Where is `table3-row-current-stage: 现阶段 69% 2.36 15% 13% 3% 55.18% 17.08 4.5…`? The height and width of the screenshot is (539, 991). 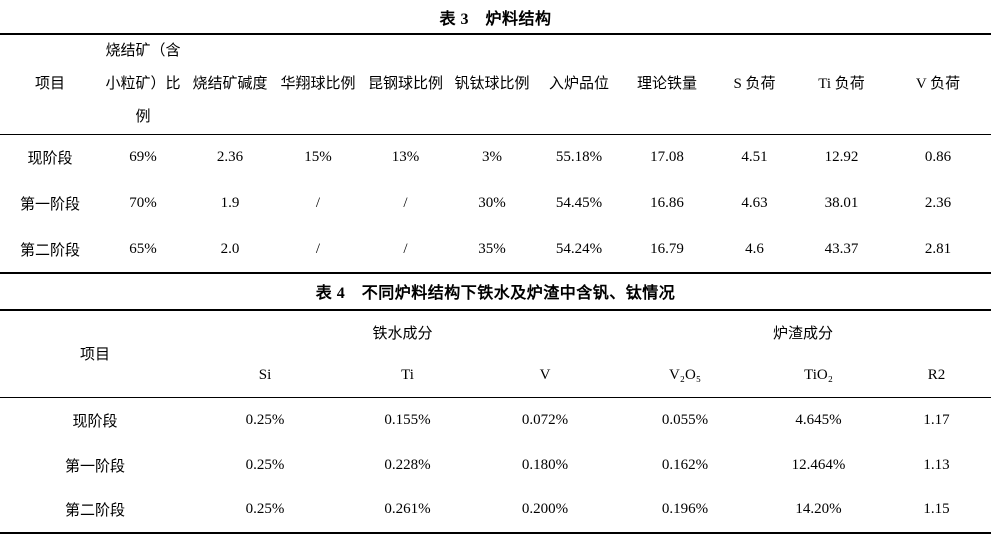 table3-row-current-stage: 现阶段 69% 2.36 15% 13% 3% 55.18% 17.08 4.5… is located at coordinates (495, 158).